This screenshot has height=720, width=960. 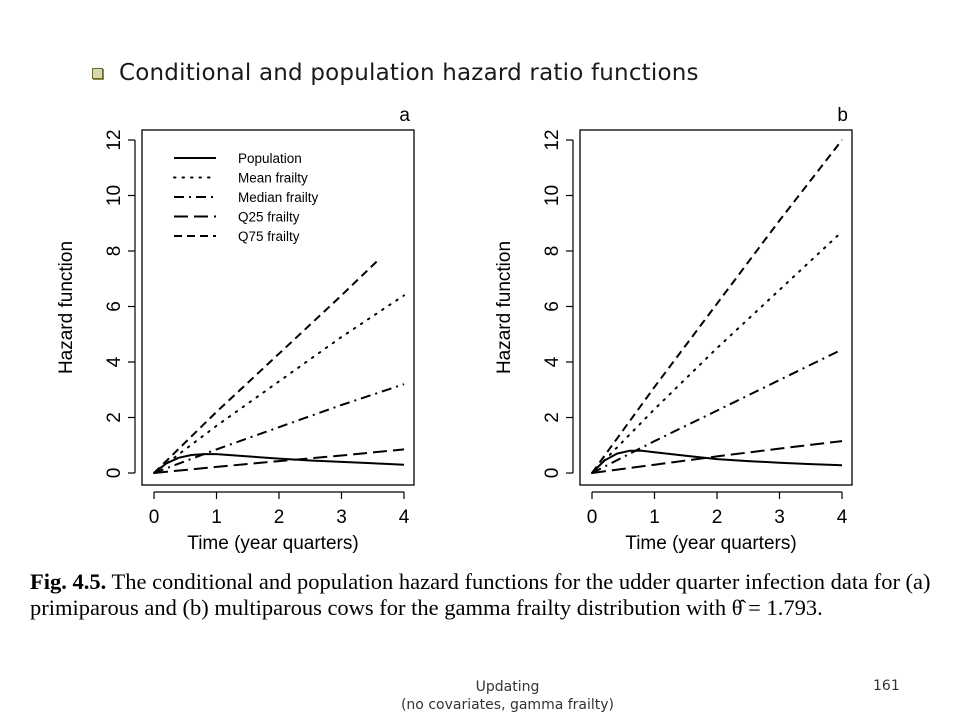 I want to click on panel-label: a, so click(x=404, y=115).